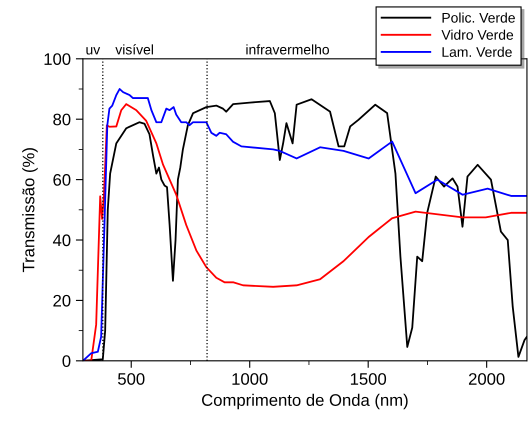  What do you see at coordinates (486, 379) in the screenshot?
I see `x-tick-label: 2000` at bounding box center [486, 379].